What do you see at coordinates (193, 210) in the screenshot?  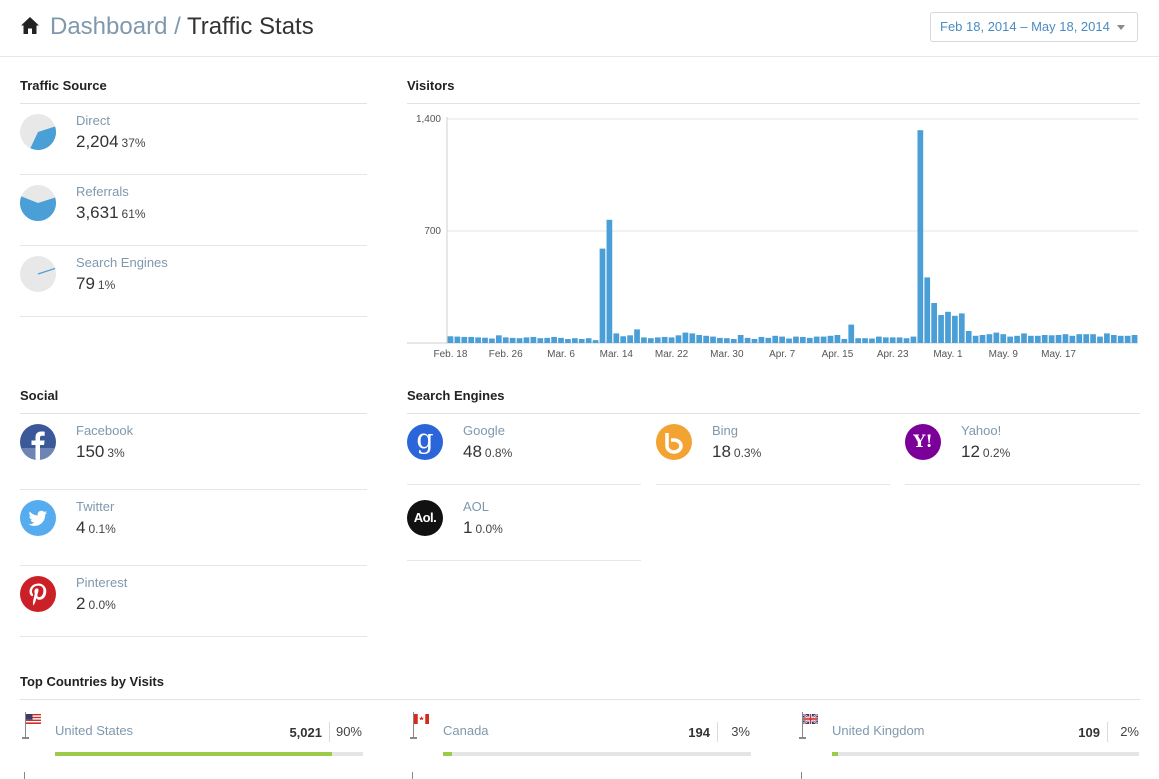 I see `traffic-source-referrals: Referrals 3,631 61%` at bounding box center [193, 210].